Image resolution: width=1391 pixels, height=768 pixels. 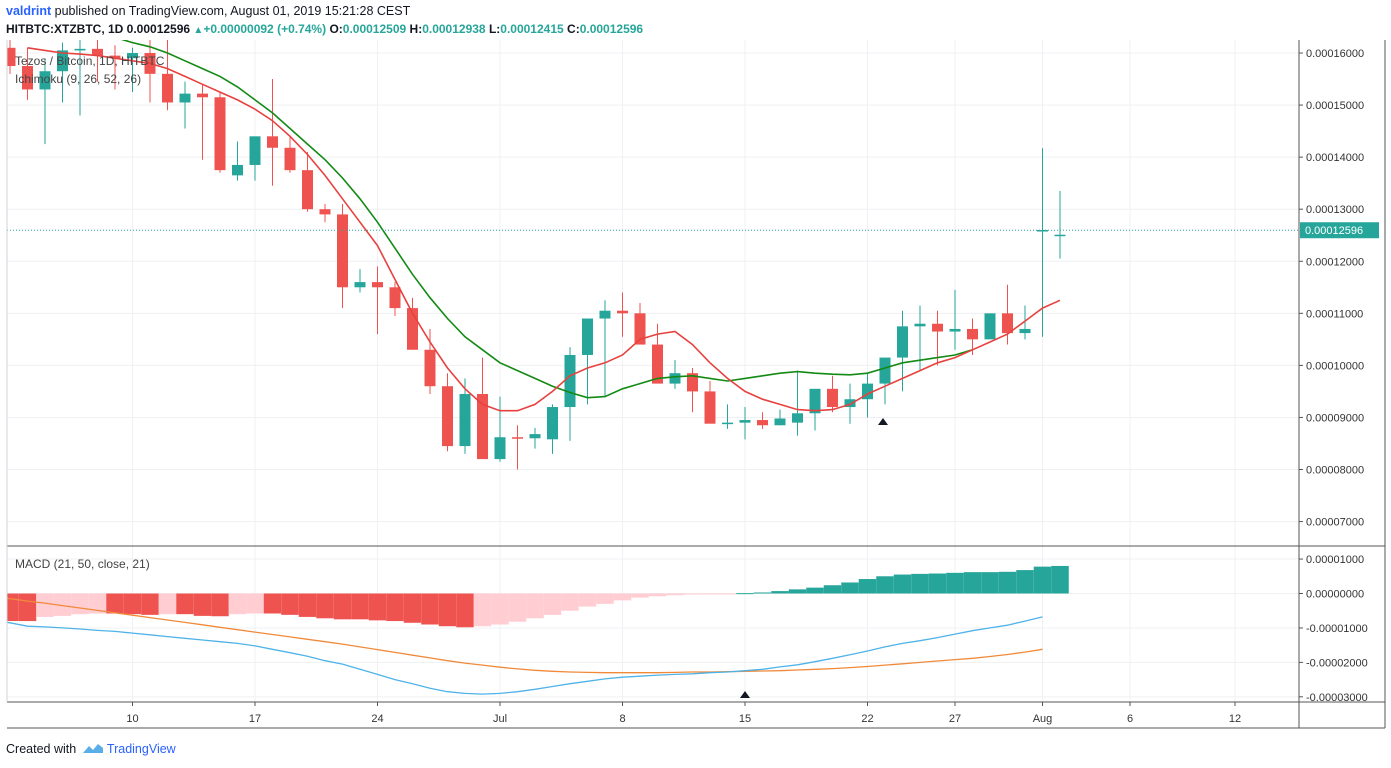 I want to click on ichimoku-legend: Ichimoku (9, 26, 52, 26), so click(x=78, y=79).